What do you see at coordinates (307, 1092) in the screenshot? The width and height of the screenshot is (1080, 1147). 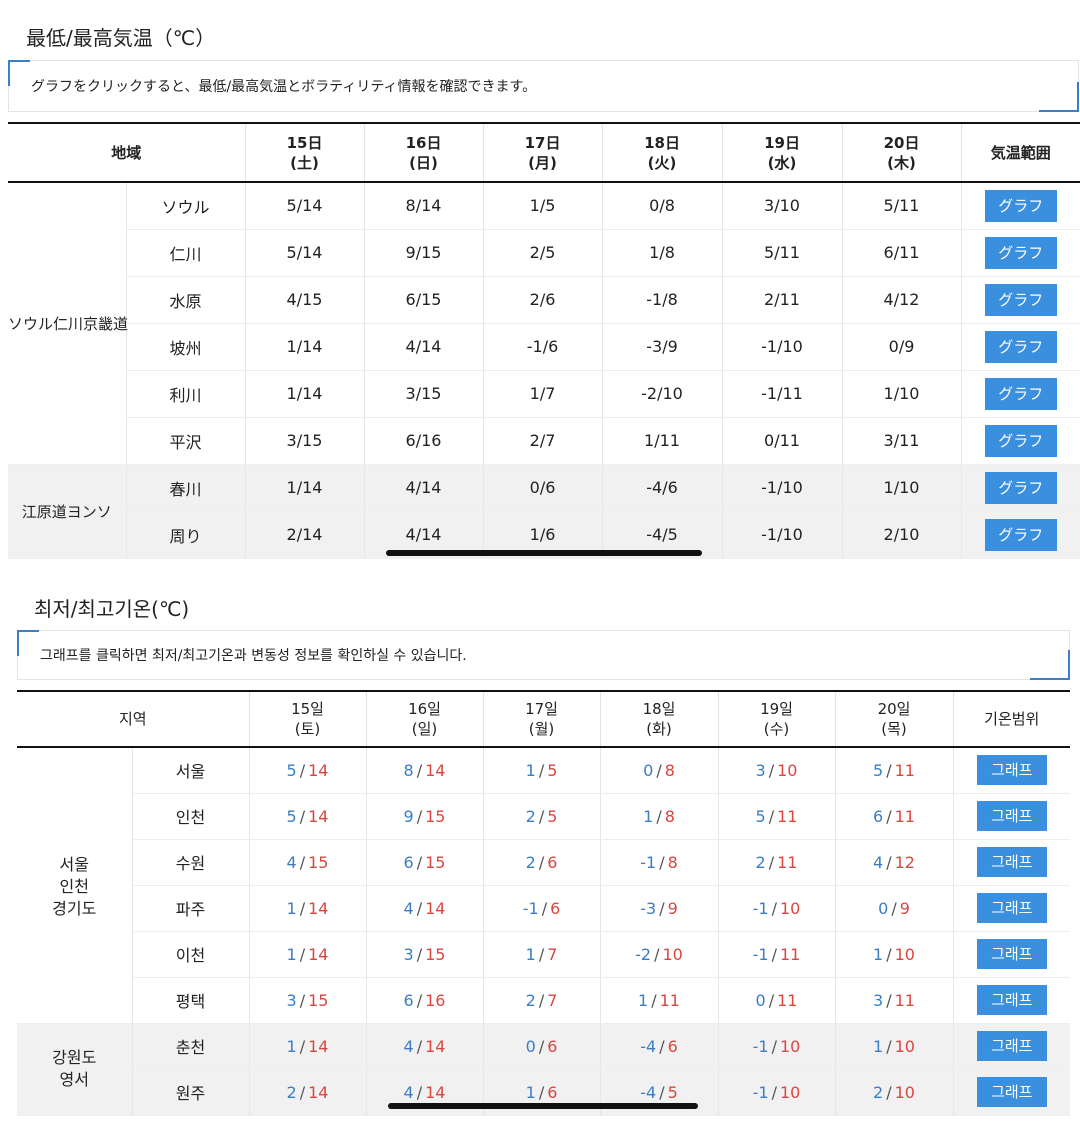 I see `temp-cell: 2/14` at bounding box center [307, 1092].